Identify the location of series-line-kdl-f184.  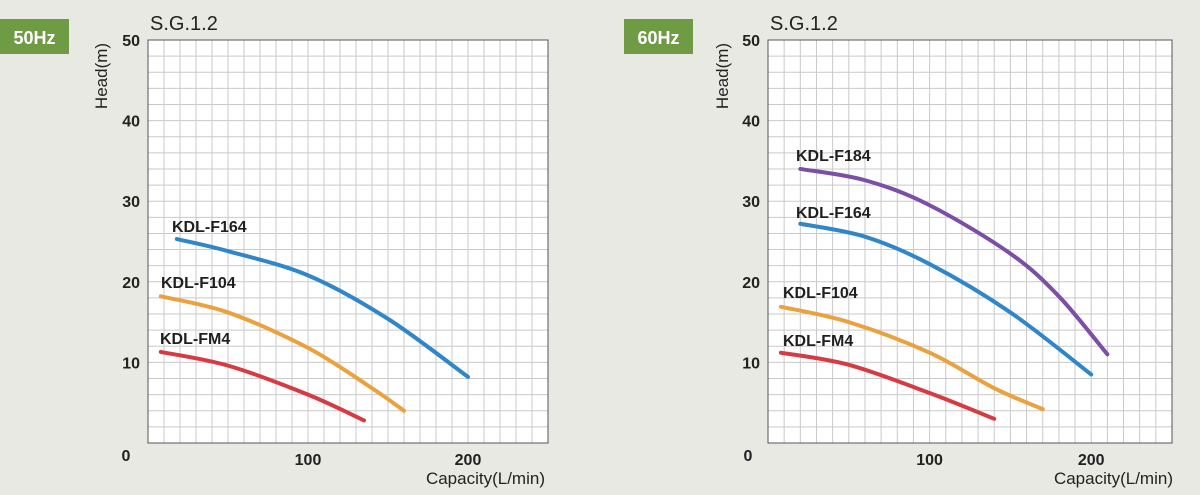
(954, 261).